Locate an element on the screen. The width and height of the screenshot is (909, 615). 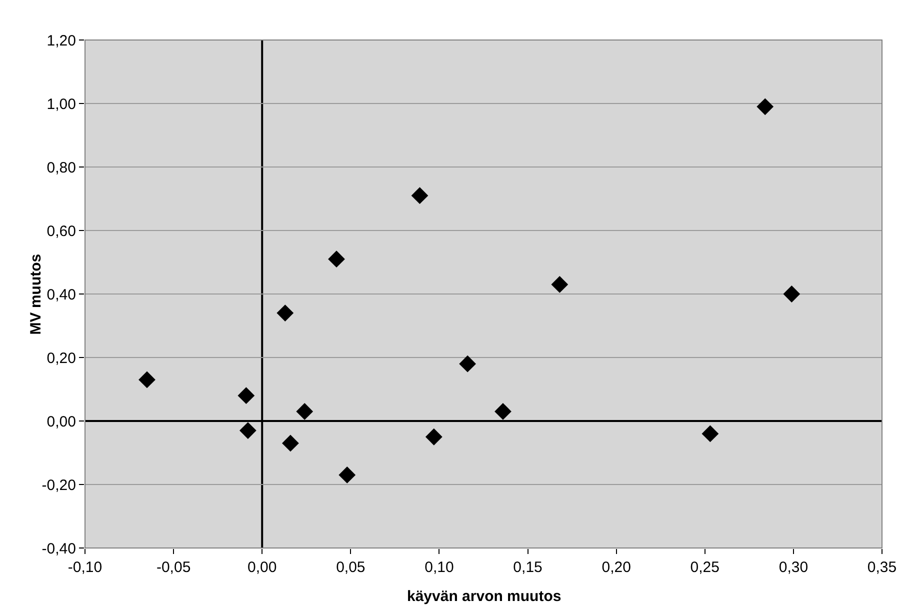
x-tick-label: 0,30 is located at coordinates (793, 567).